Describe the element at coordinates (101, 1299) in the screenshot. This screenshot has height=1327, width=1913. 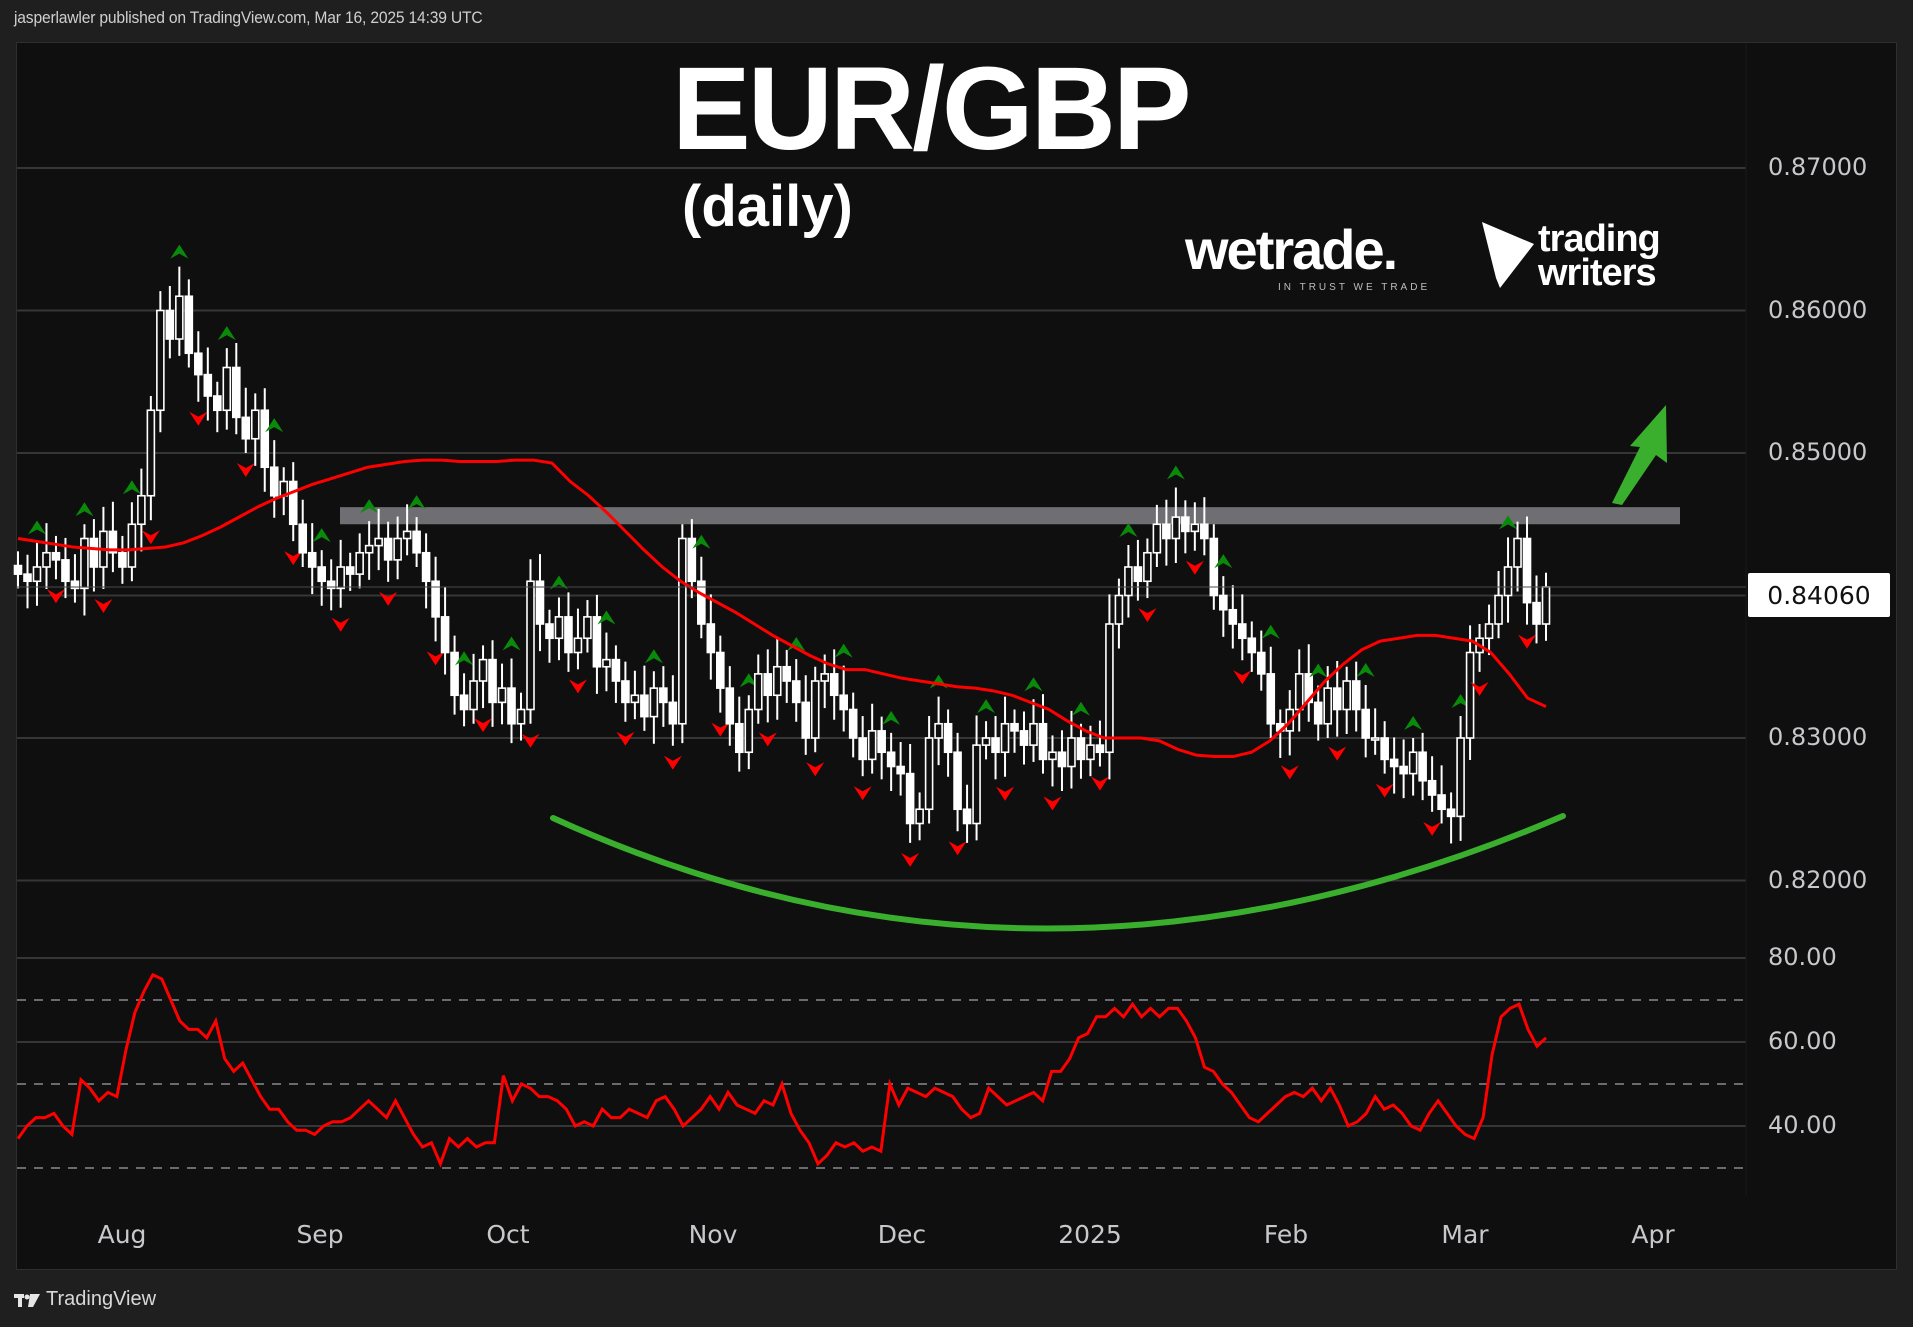
I see `tradingview-brand: TradingView` at that location.